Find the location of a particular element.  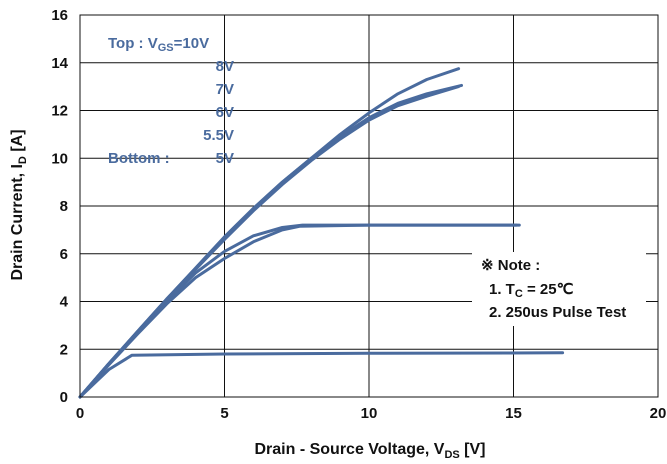

note-line-1: 1. TC = 25℃ is located at coordinates (531, 290).